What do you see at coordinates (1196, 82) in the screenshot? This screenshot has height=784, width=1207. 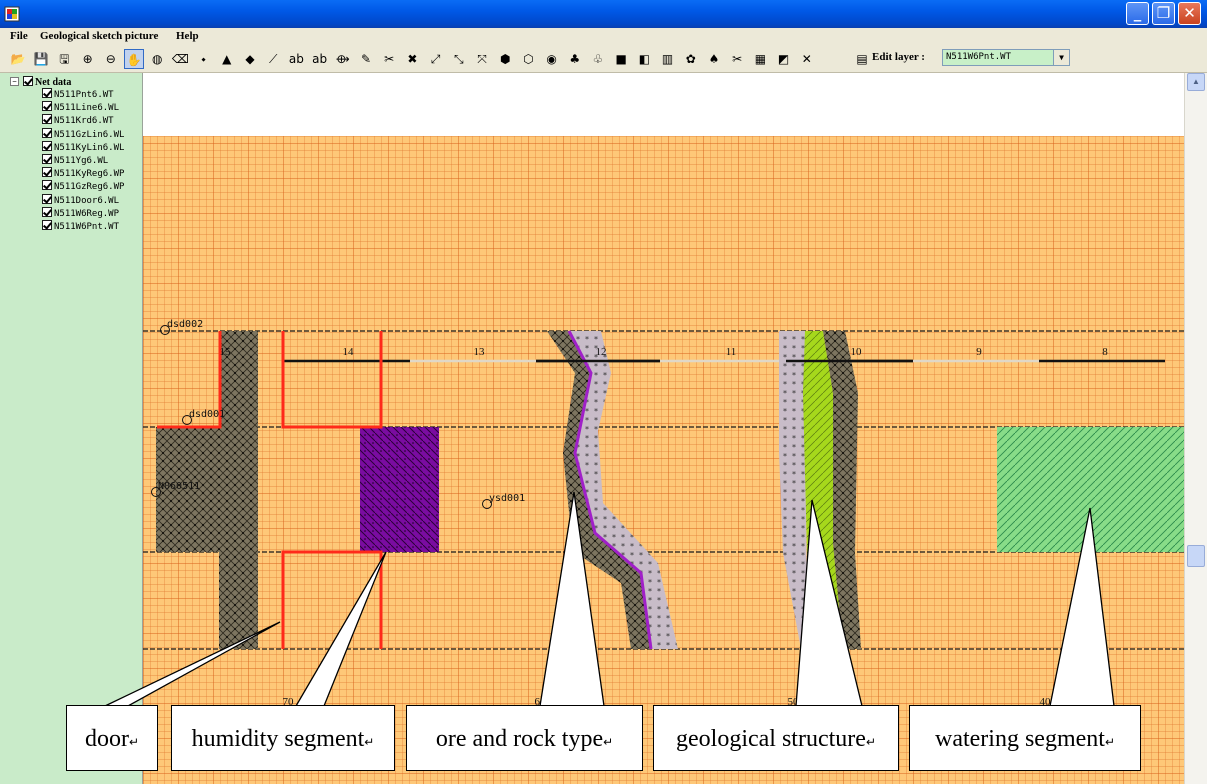 I see `scroll-up-icon: ▲` at bounding box center [1196, 82].